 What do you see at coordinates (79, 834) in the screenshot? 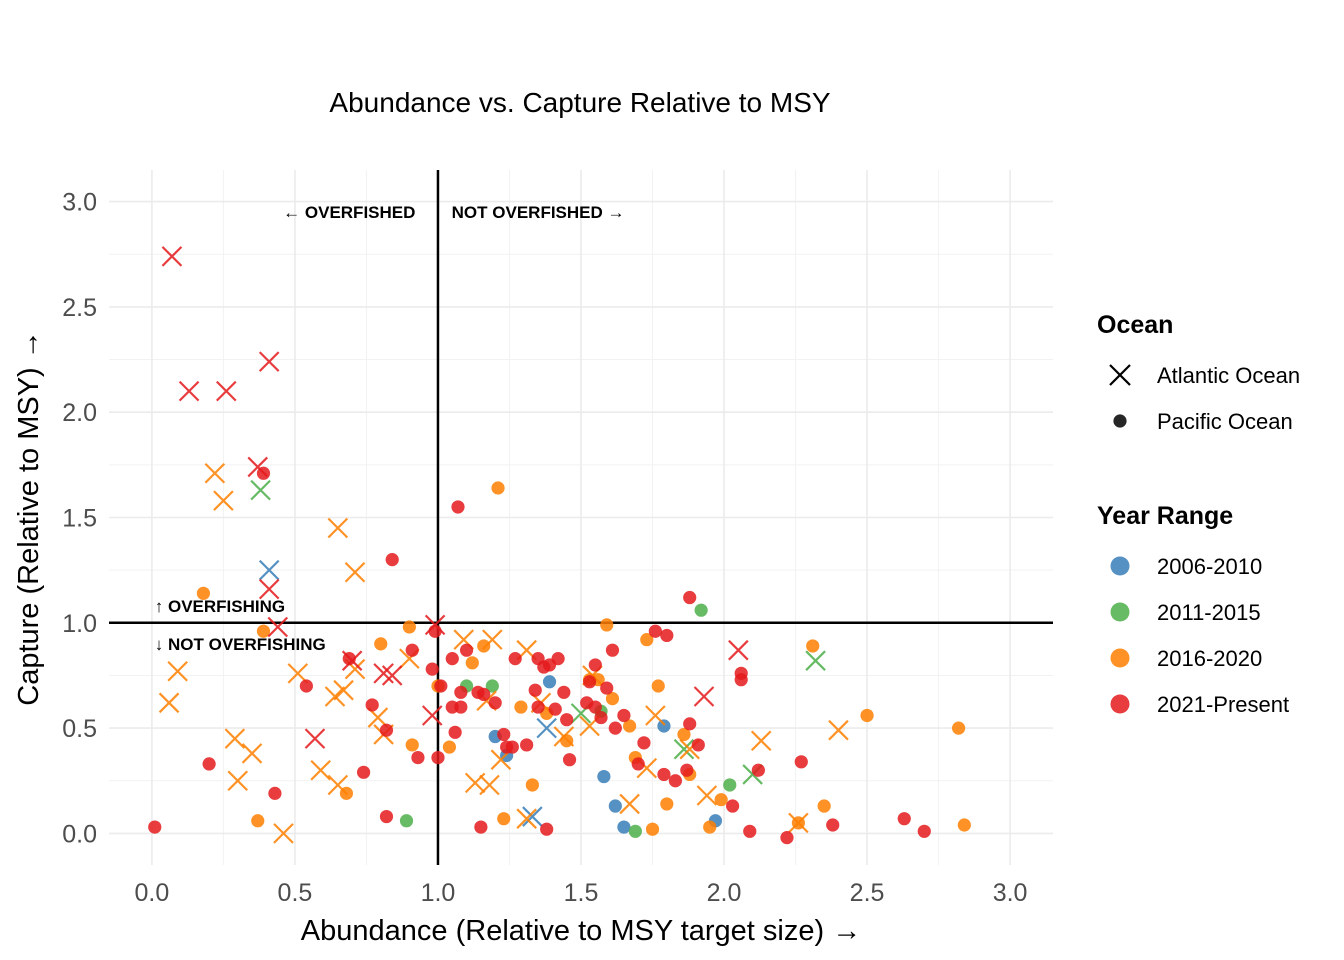
I see `y-tick-label: 0.0` at bounding box center [79, 834].